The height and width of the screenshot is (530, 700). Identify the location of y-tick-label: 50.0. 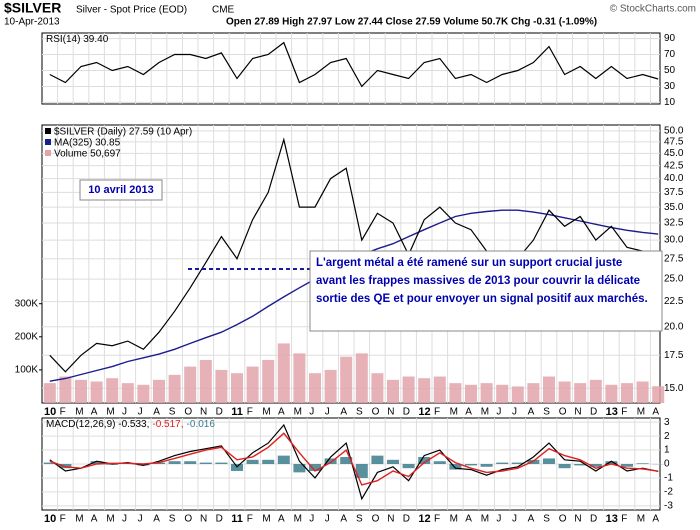
(674, 131).